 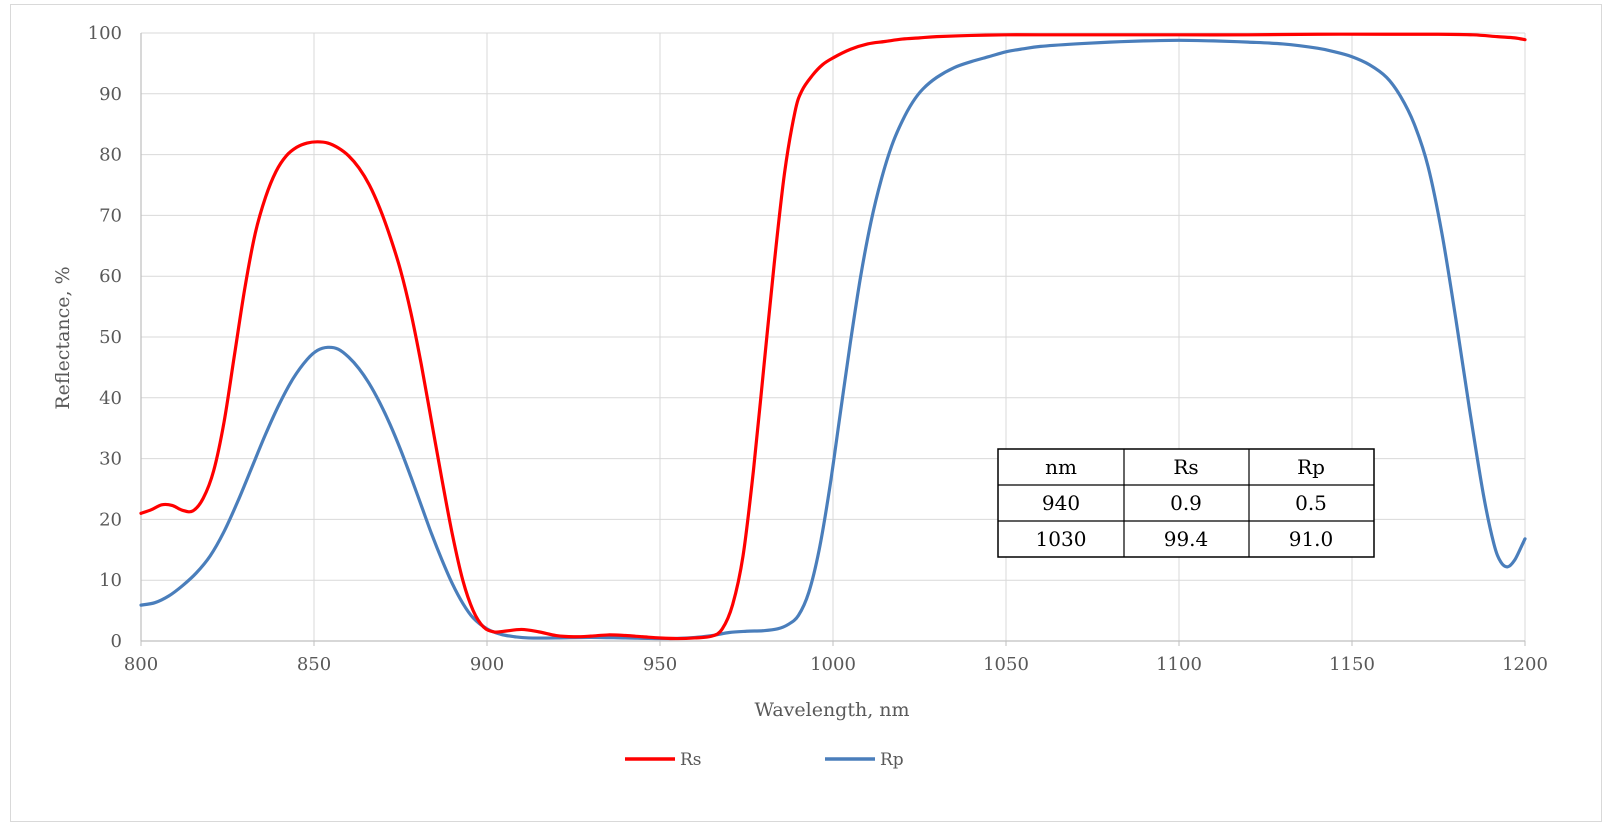 What do you see at coordinates (660, 664) in the screenshot?
I see `x-tick-label: 950` at bounding box center [660, 664].